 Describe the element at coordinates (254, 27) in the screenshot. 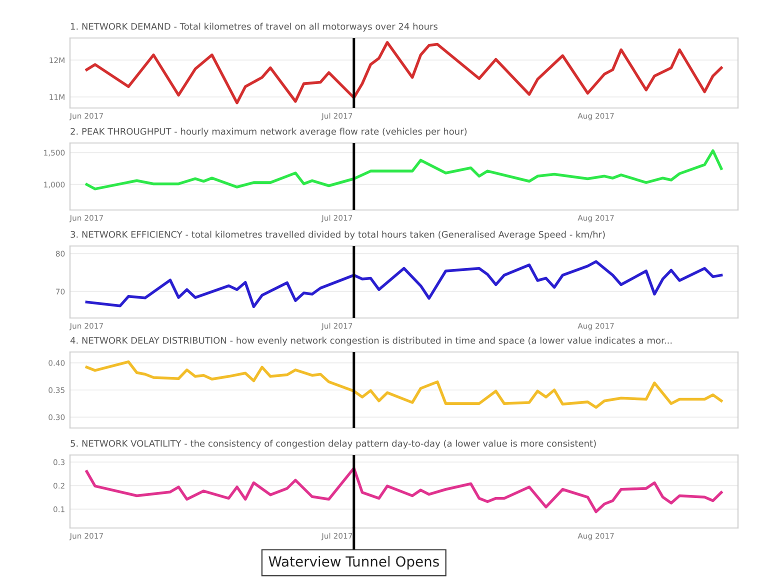

I see `chart-title: 1. NETWORK DEMAND - Total kilometres of travel on all motorways over 24 hours` at that location.